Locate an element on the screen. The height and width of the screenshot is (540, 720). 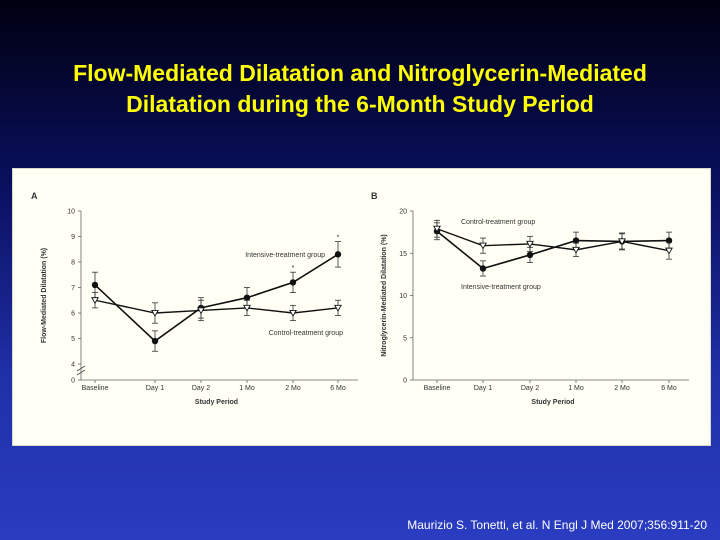
chart-a-y-tick-label: 10 is located at coordinates (71, 212).